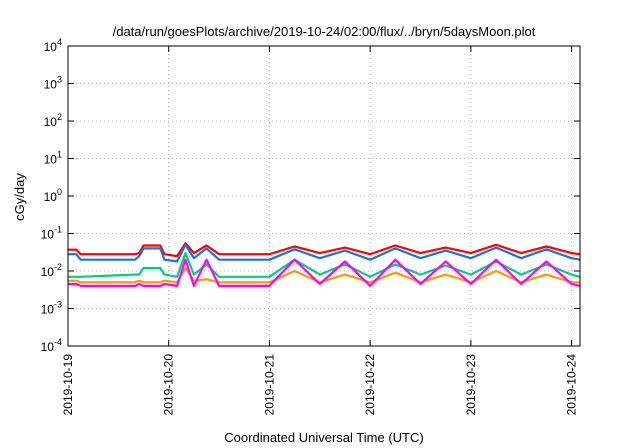 The image size is (640, 448). Describe the element at coordinates (471, 385) in the screenshot. I see `x-tick-label: 2019-10-23` at that location.